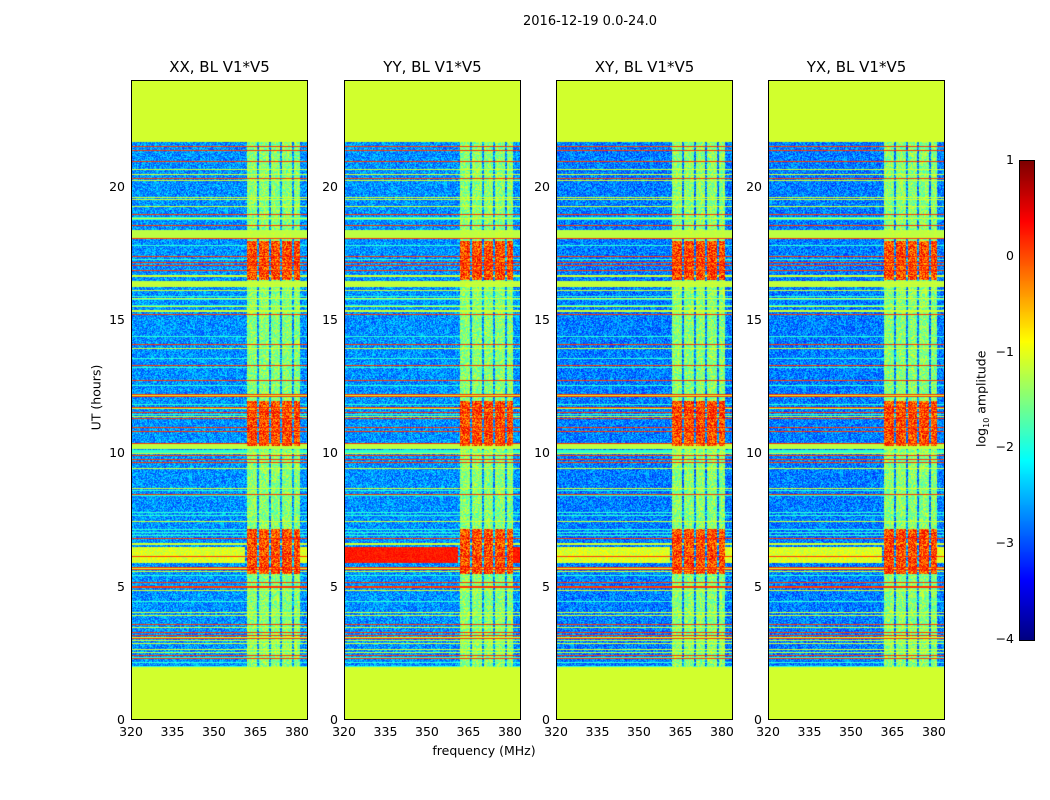  I want to click on colorbar-tick-label: −2, so click(1004, 447).